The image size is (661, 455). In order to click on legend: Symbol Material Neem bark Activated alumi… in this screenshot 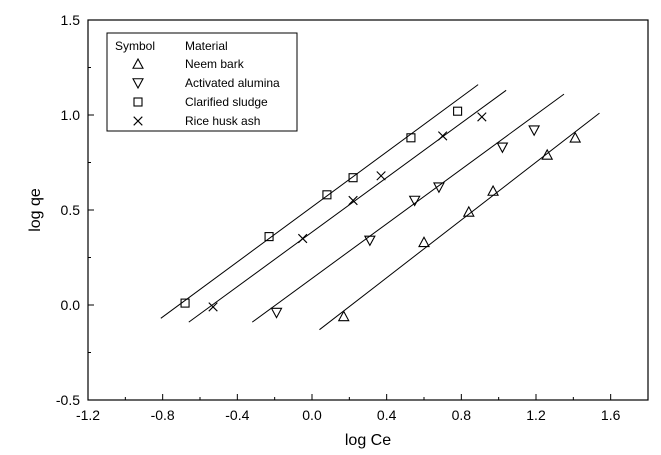, I will do `click(202, 82)`.